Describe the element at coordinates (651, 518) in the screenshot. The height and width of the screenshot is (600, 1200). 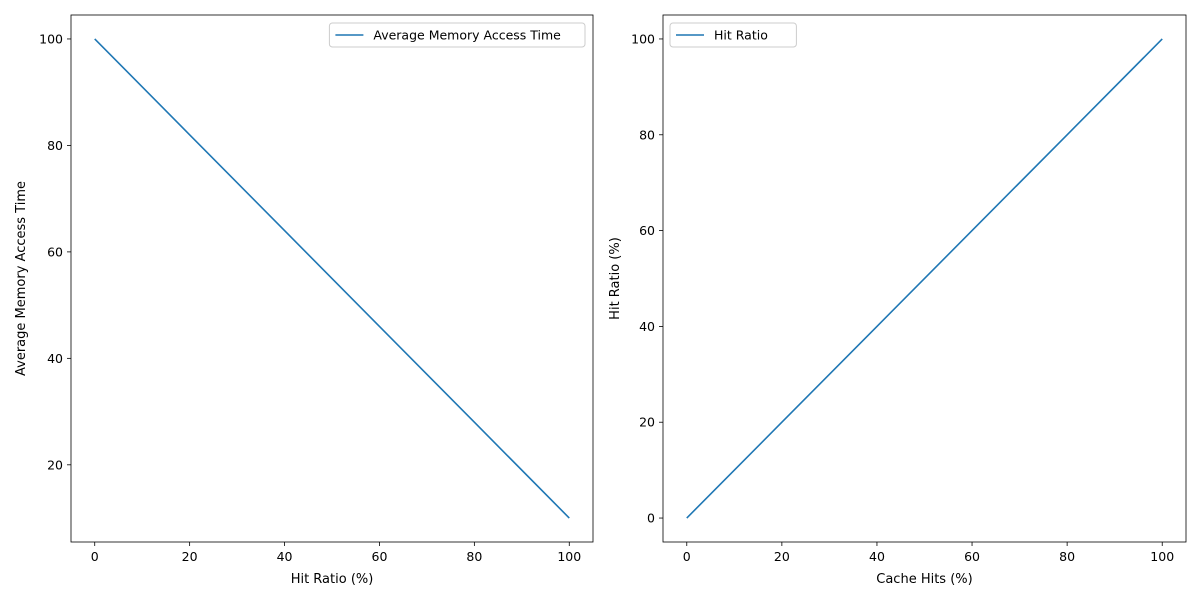
I see `y-tick-label: 0` at that location.